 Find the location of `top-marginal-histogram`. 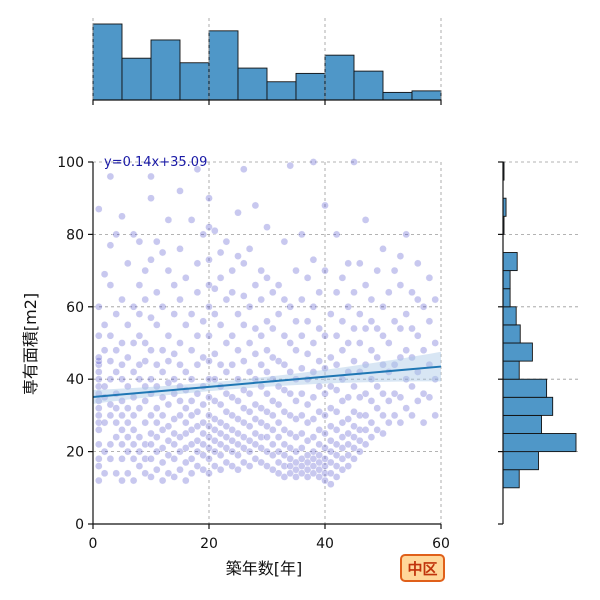

top-marginal-histogram is located at coordinates (267, 61).